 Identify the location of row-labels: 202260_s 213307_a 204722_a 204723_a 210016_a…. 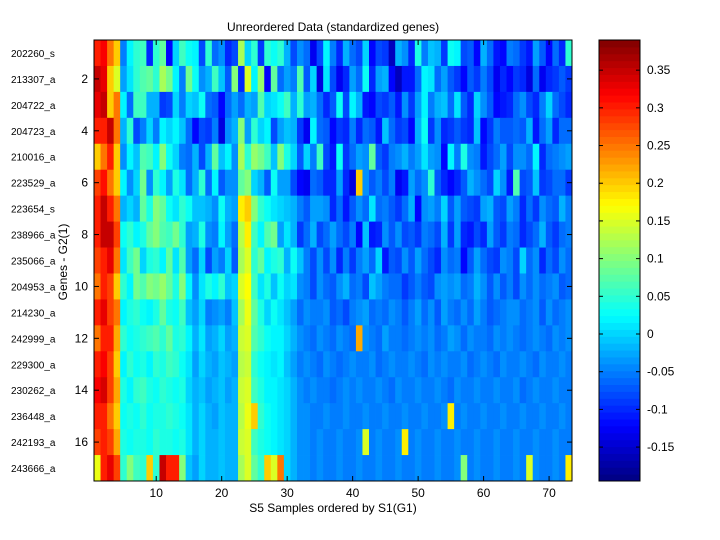
(33, 262).